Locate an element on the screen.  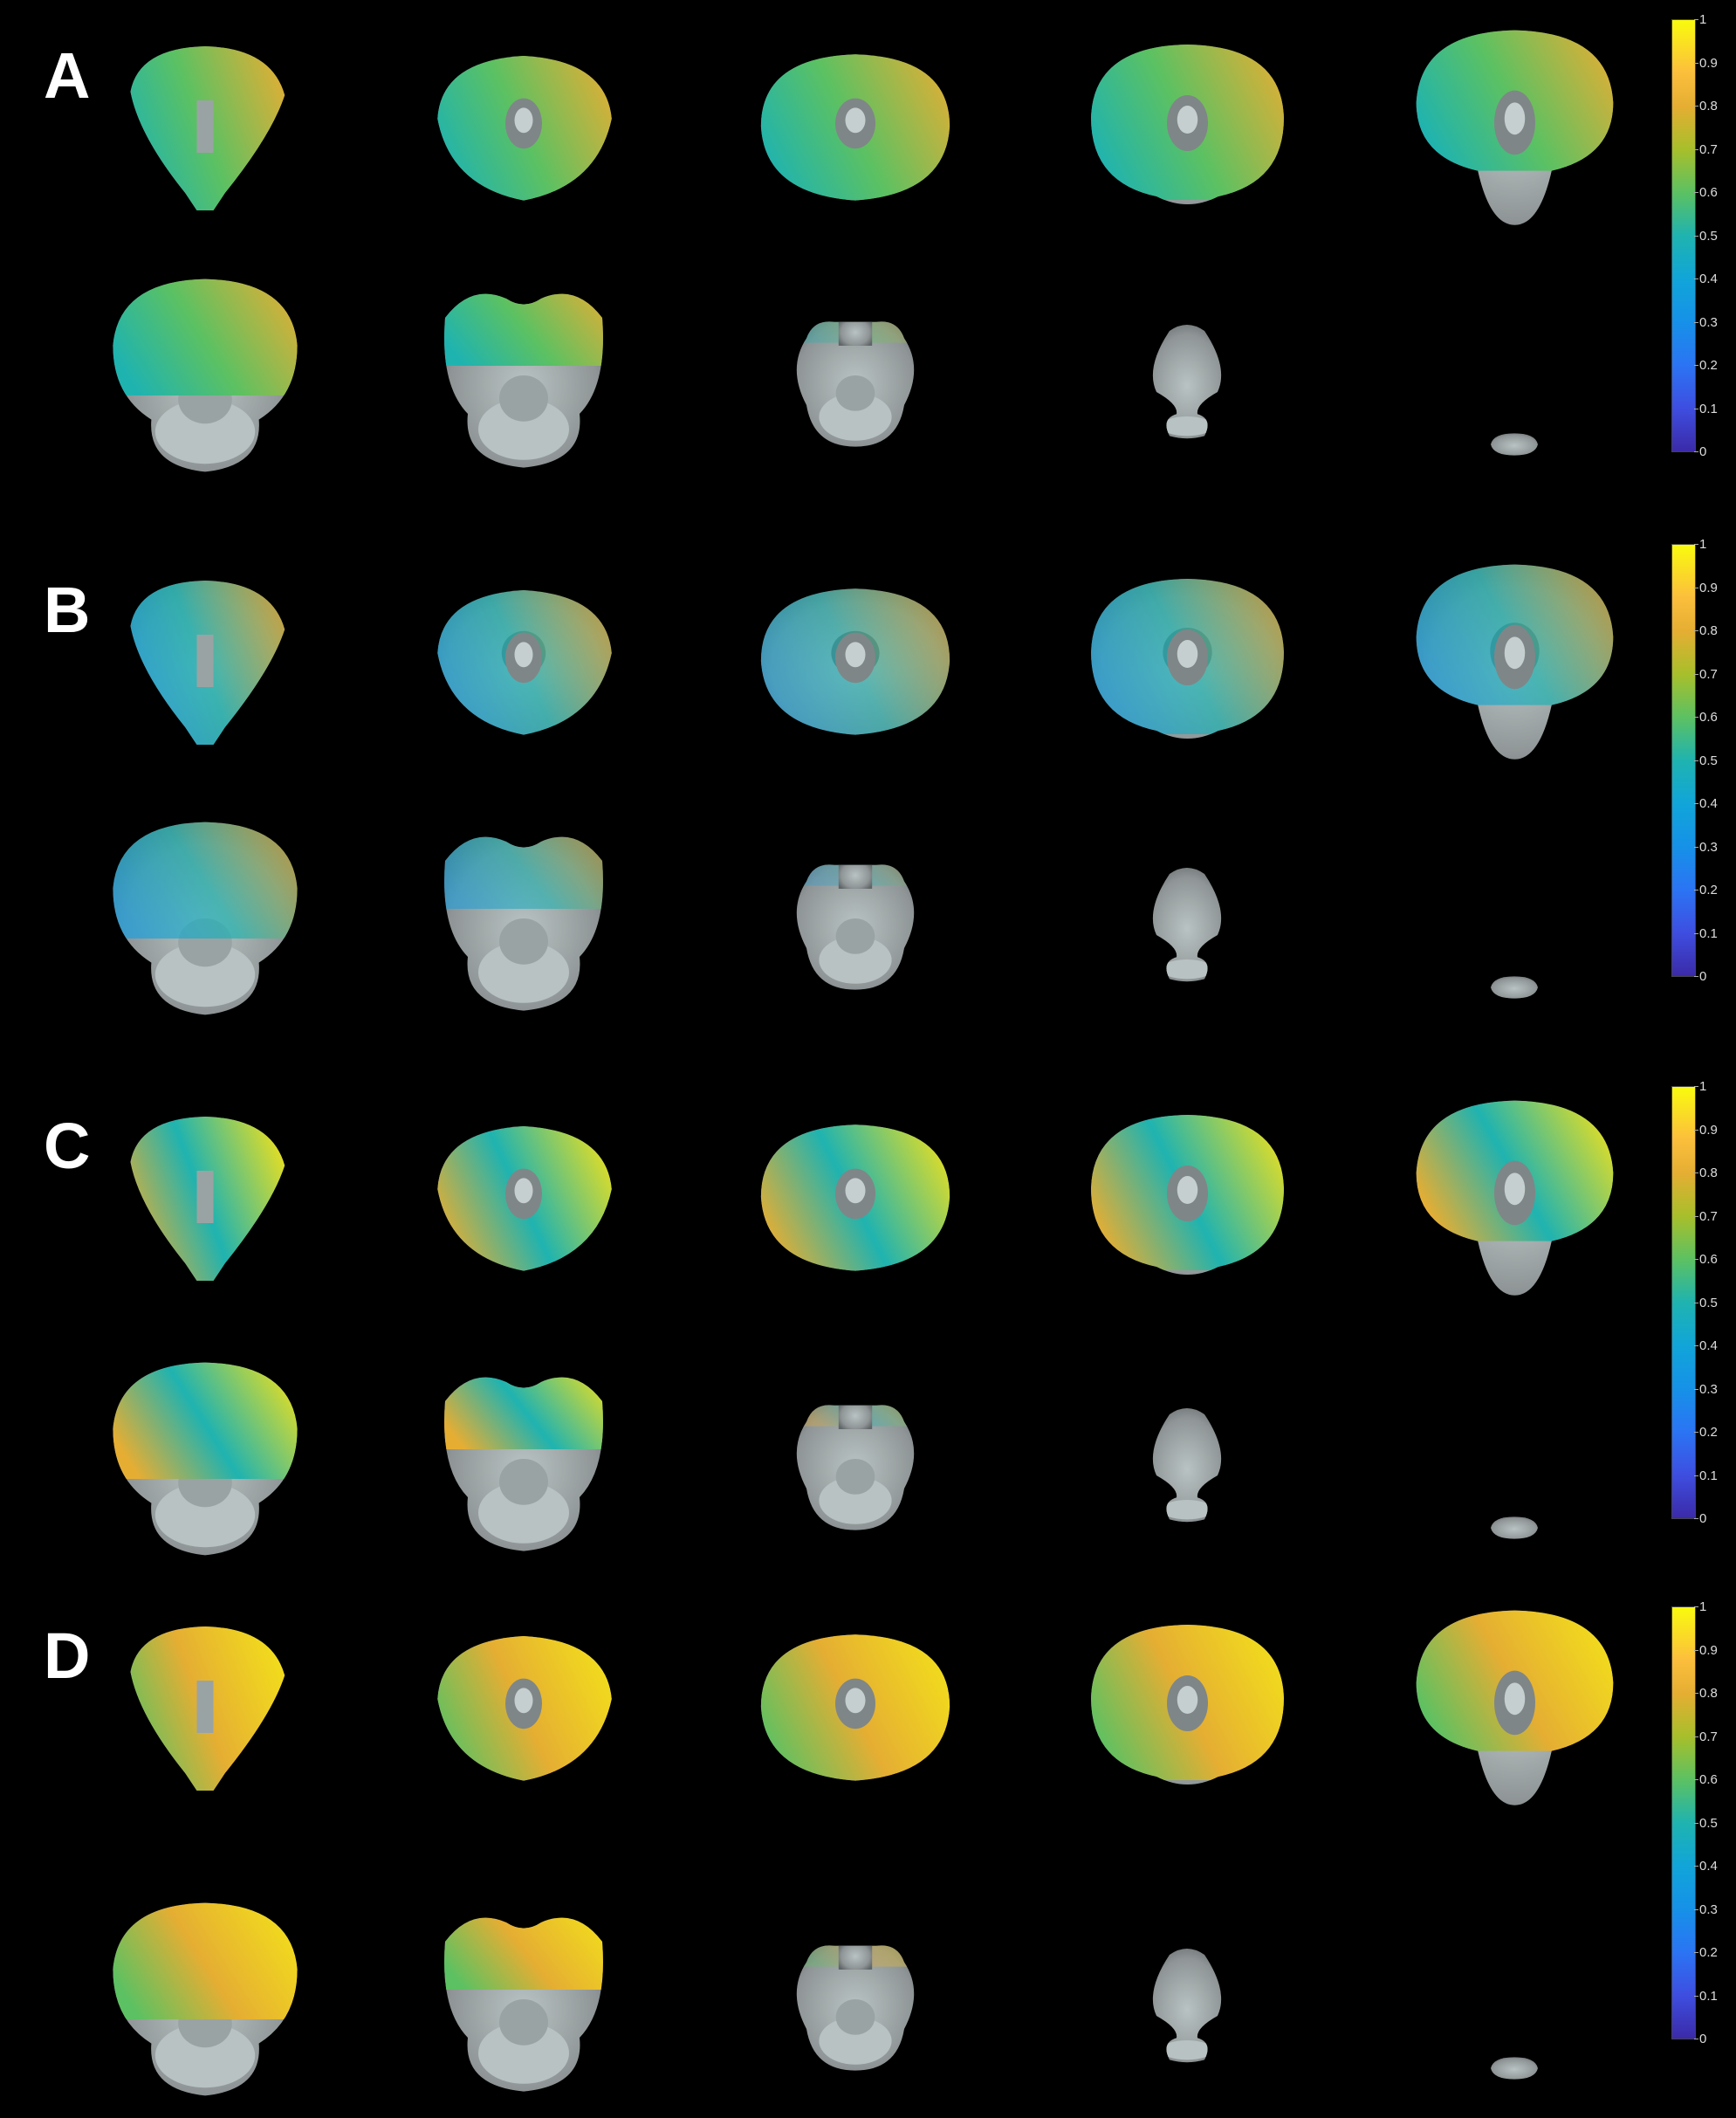
slice-d-1-3-image is located at coordinates (855, 1707).